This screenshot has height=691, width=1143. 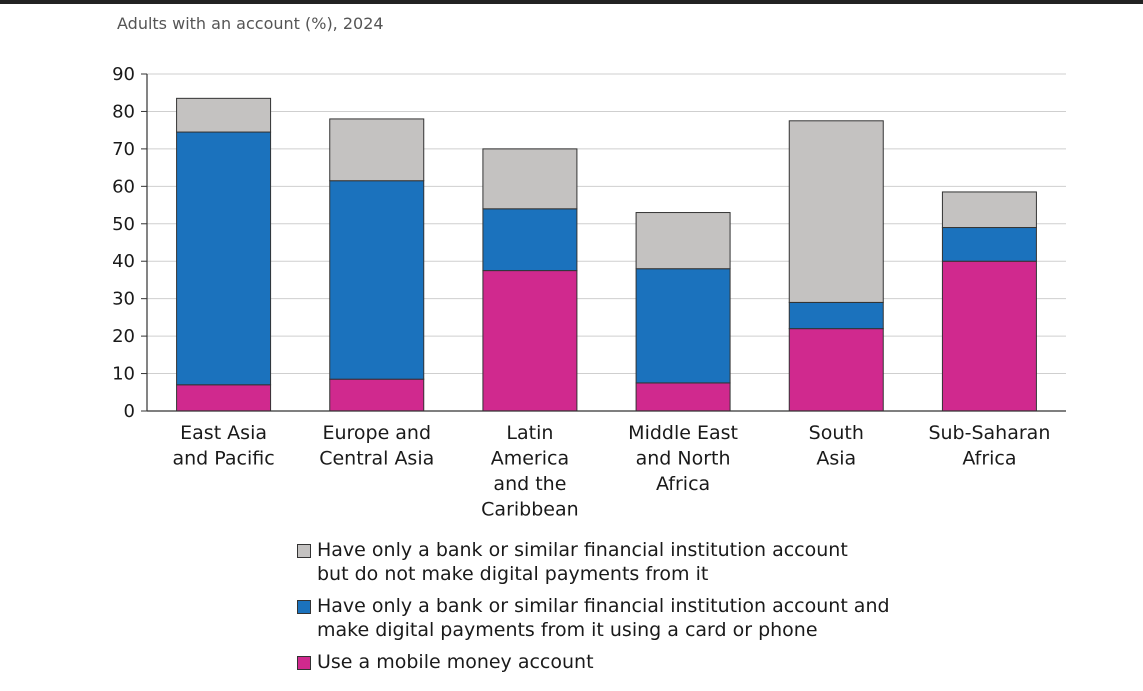 I want to click on x-category-label: Europe and Central Asia, so click(x=376, y=446).